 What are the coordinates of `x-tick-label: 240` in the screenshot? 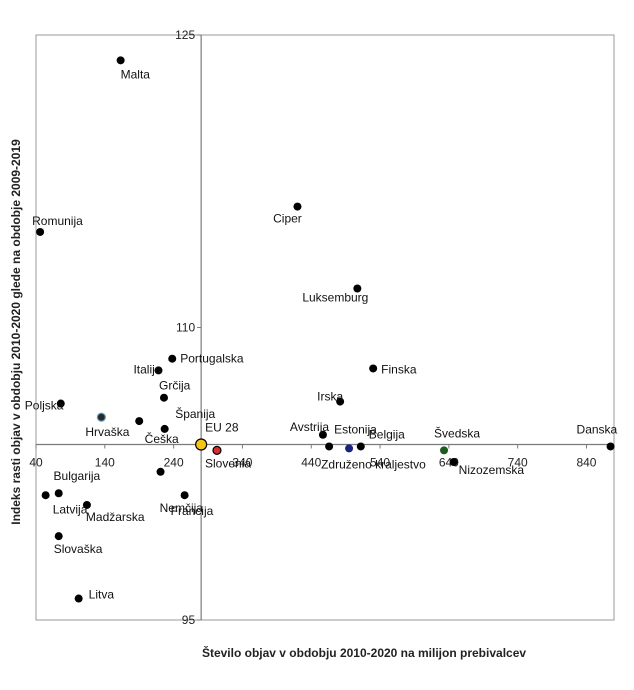 It's located at (174, 463).